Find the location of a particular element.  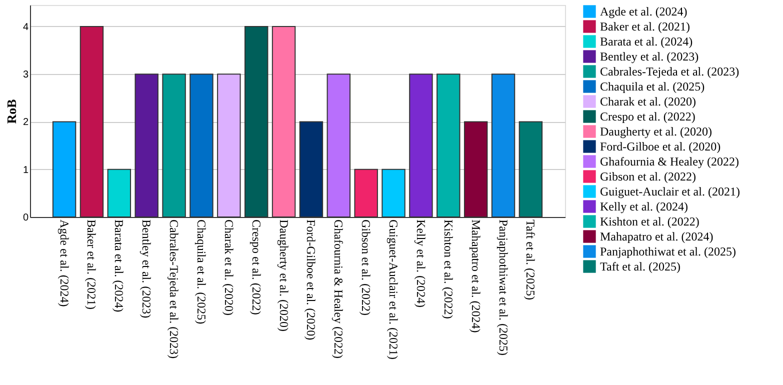

legend-label: Ghafournia & Healey (2022) is located at coordinates (669, 161).